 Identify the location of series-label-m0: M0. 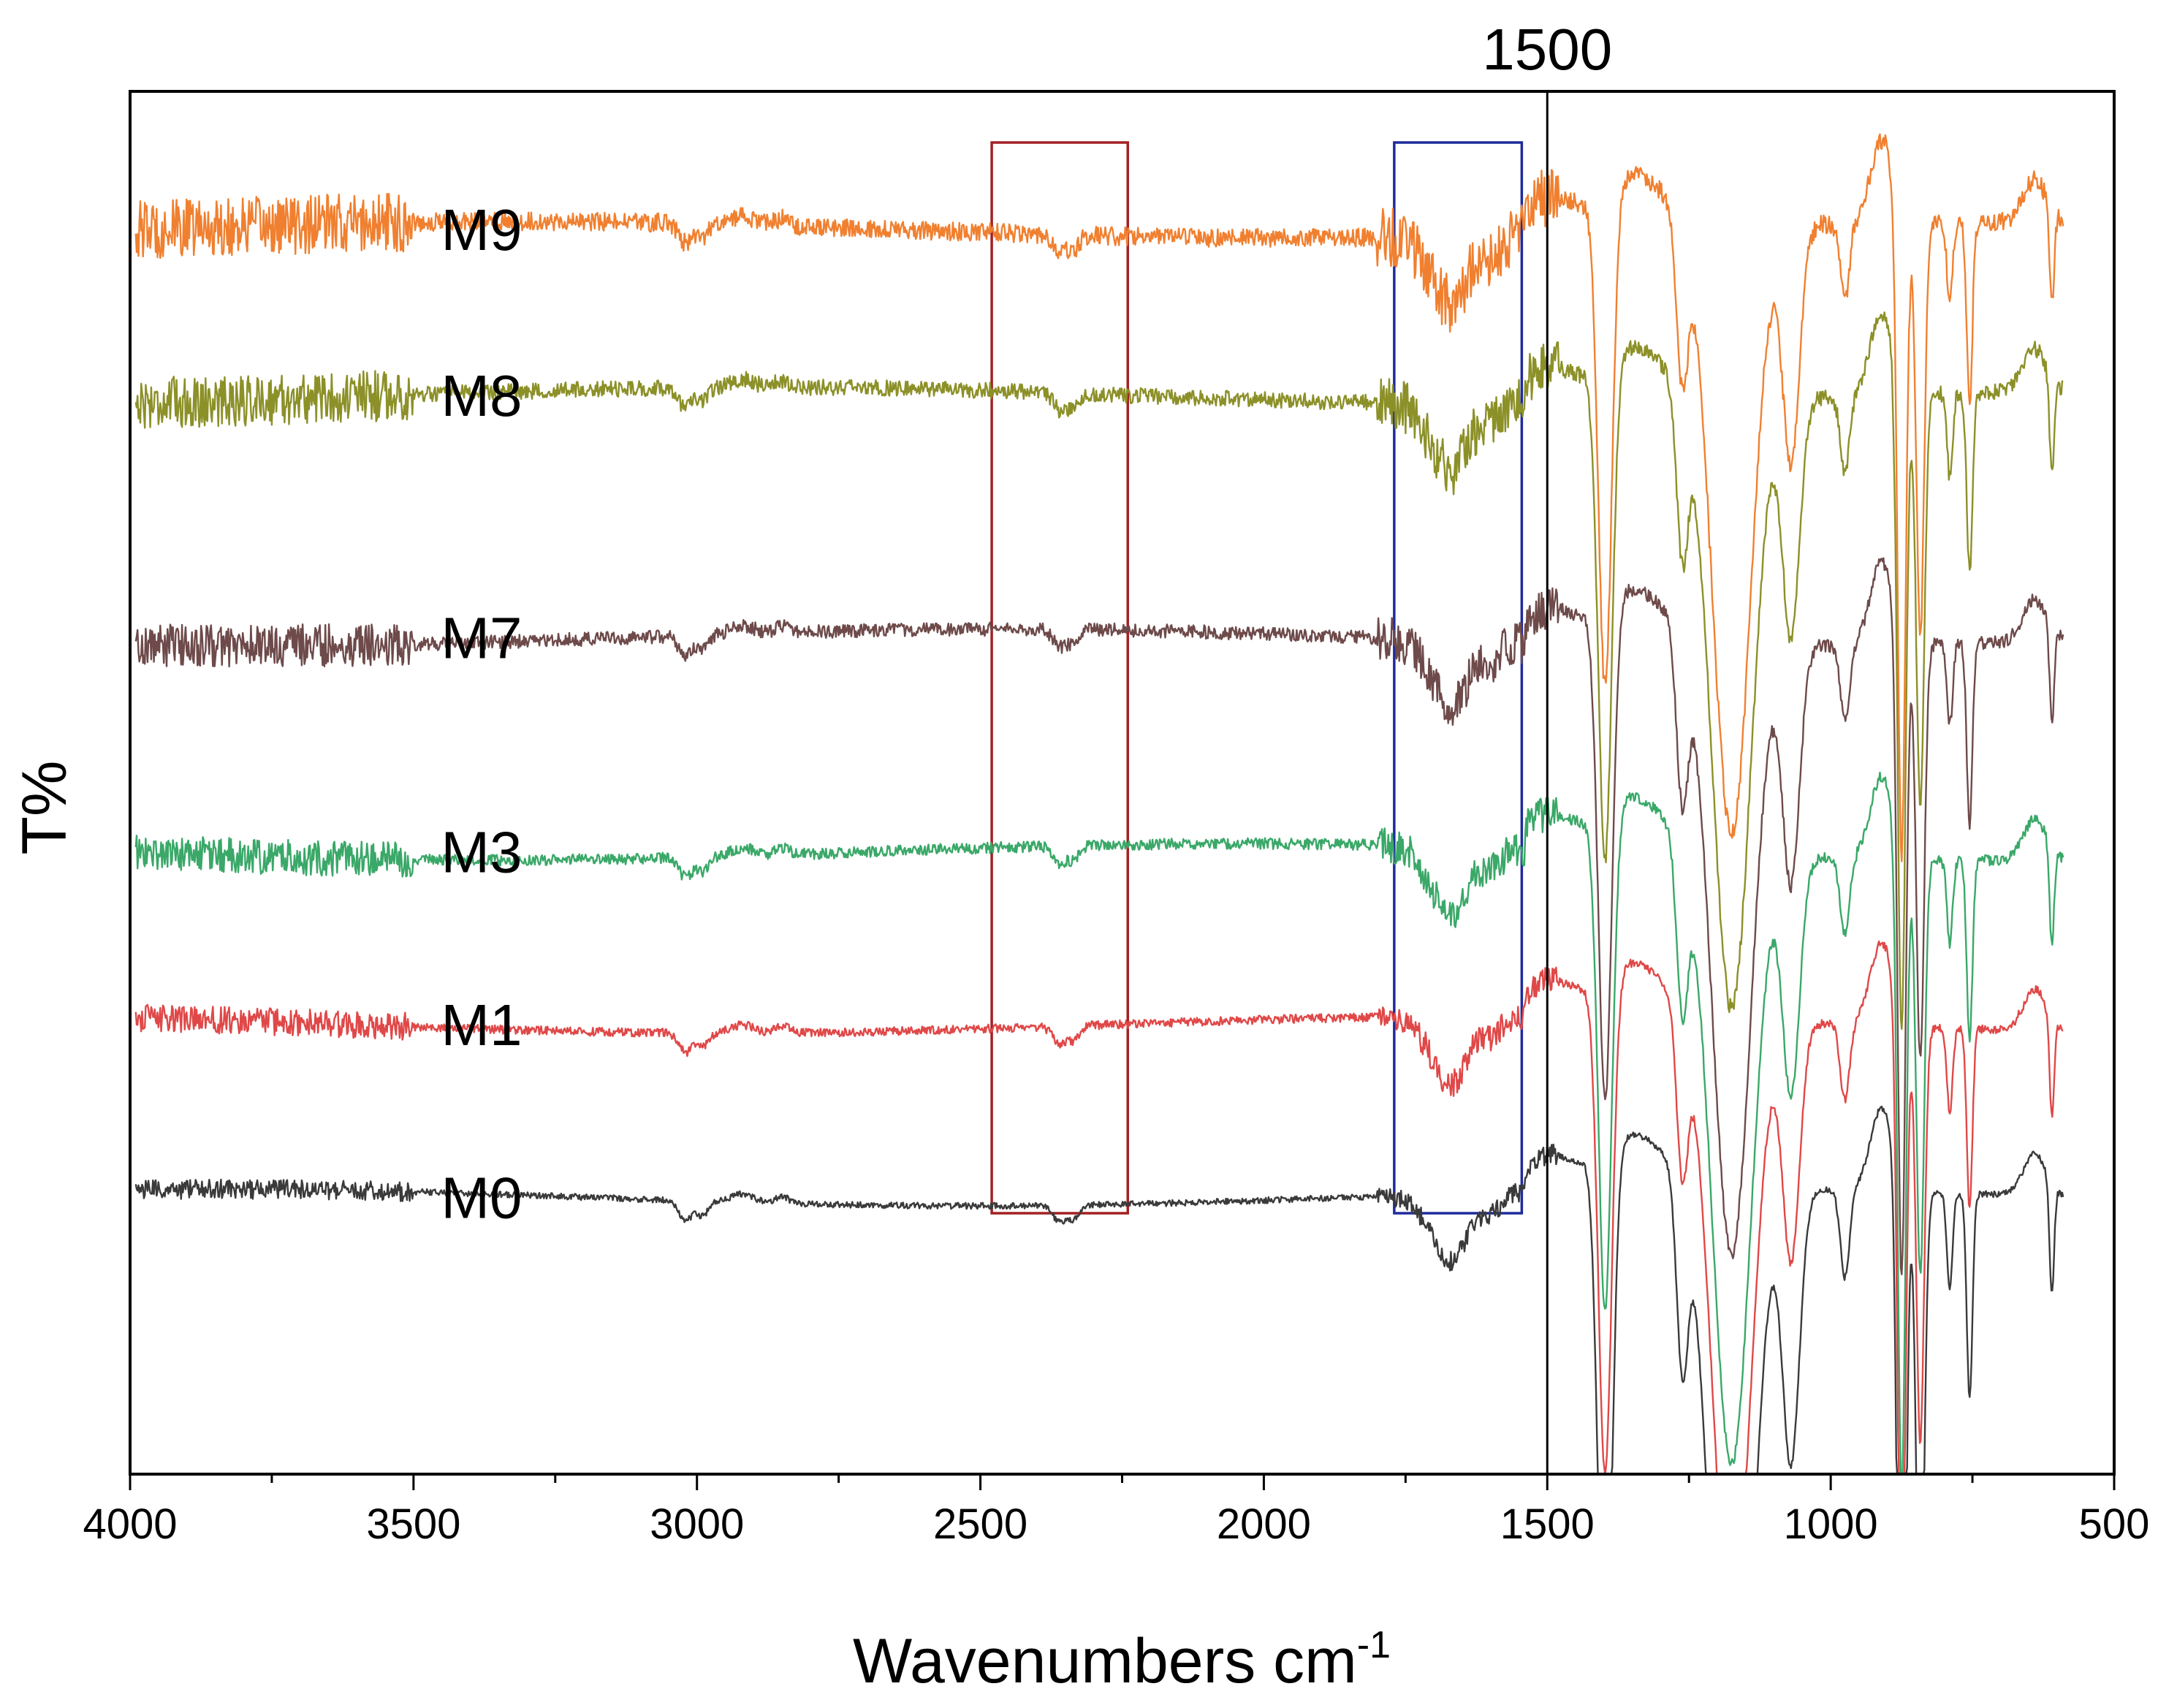
(482, 1198).